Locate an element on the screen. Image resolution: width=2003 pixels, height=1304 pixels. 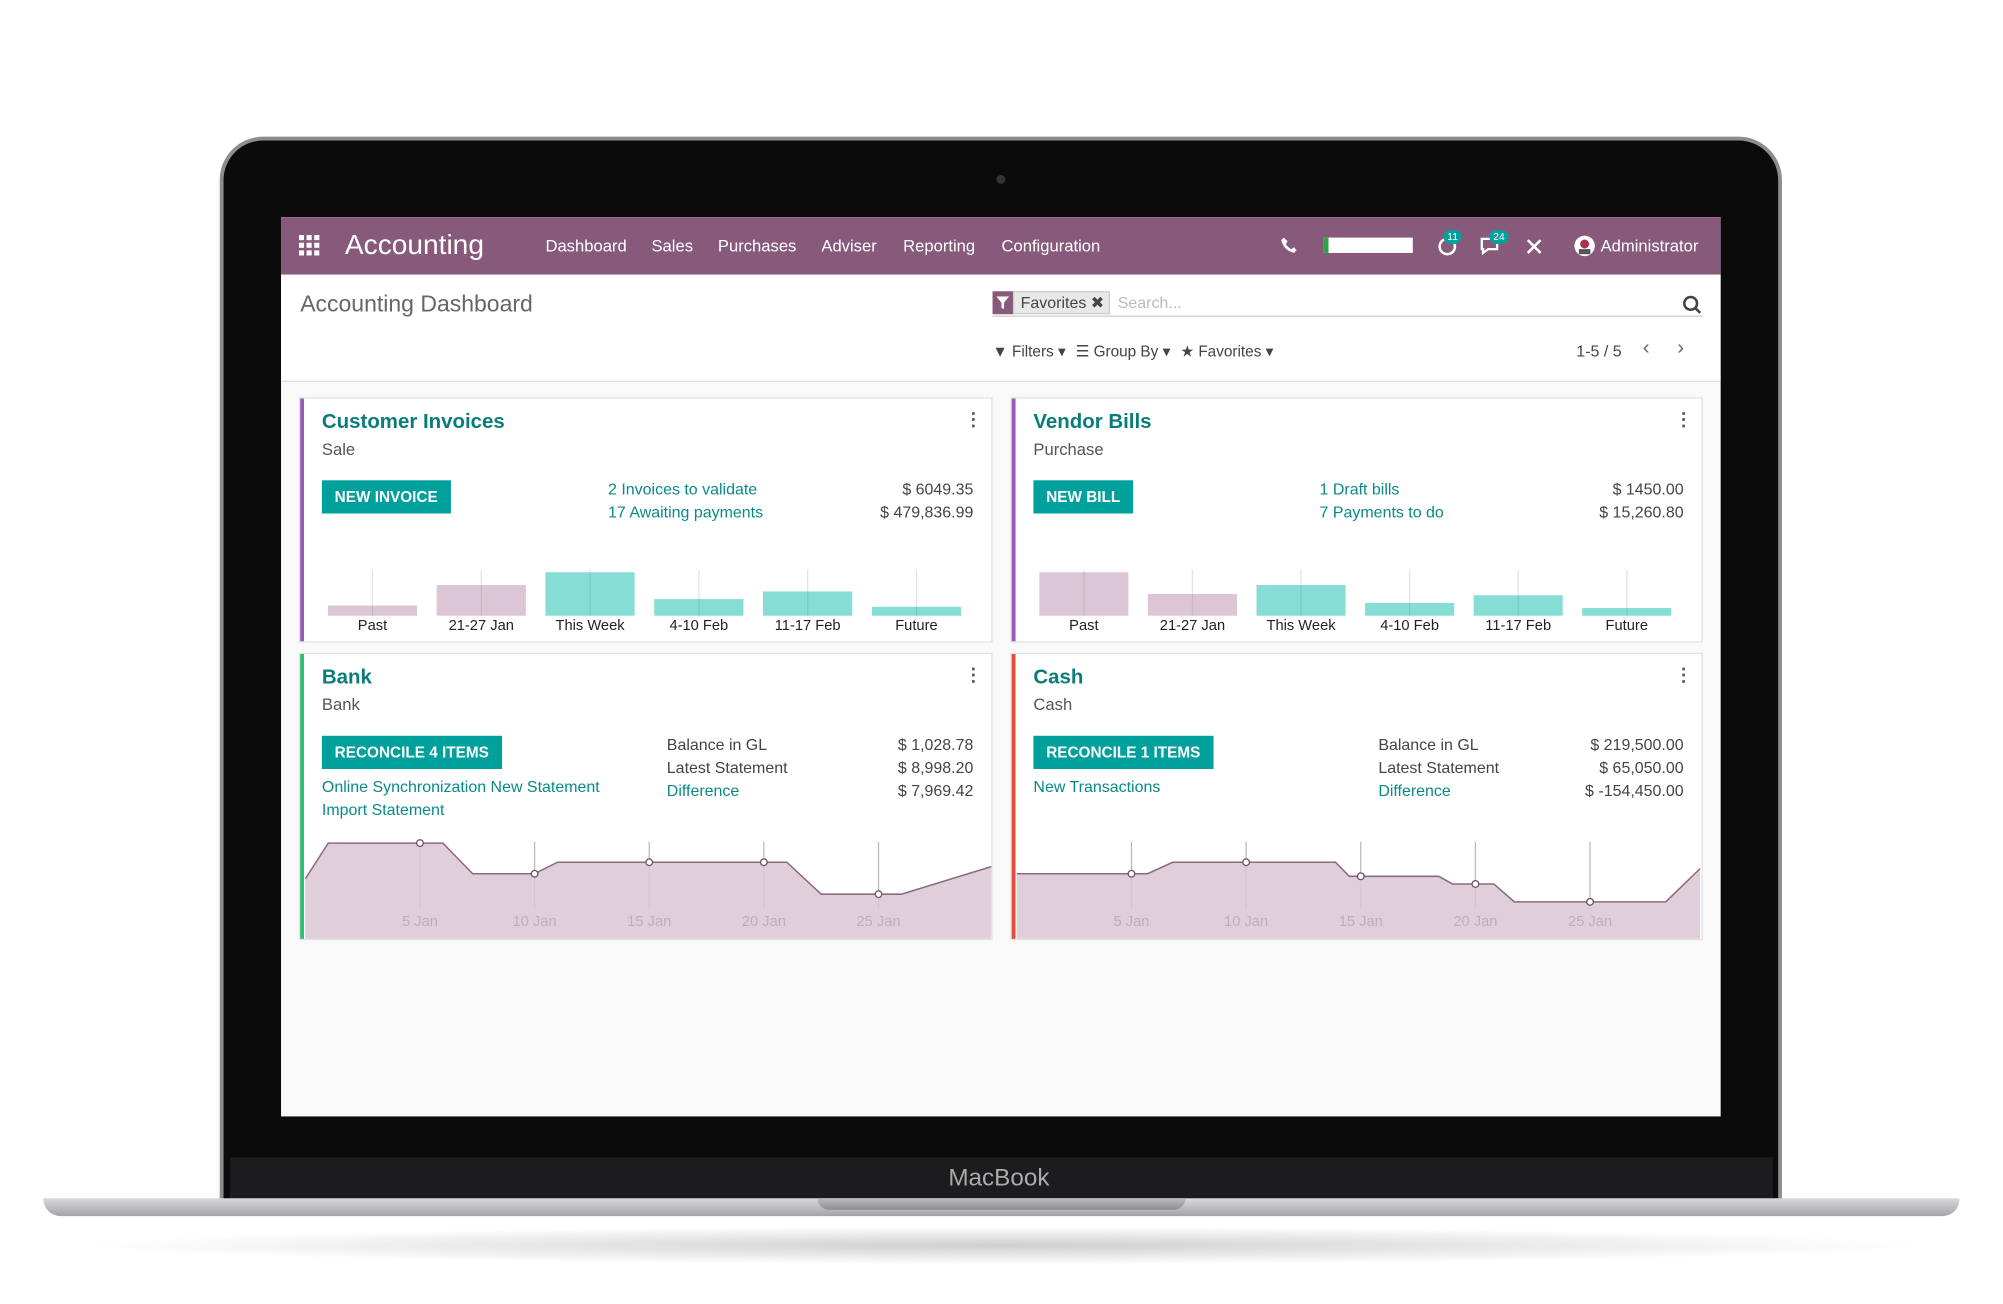
card-link: Online Synchronization New Statement is located at coordinates (460, 786).